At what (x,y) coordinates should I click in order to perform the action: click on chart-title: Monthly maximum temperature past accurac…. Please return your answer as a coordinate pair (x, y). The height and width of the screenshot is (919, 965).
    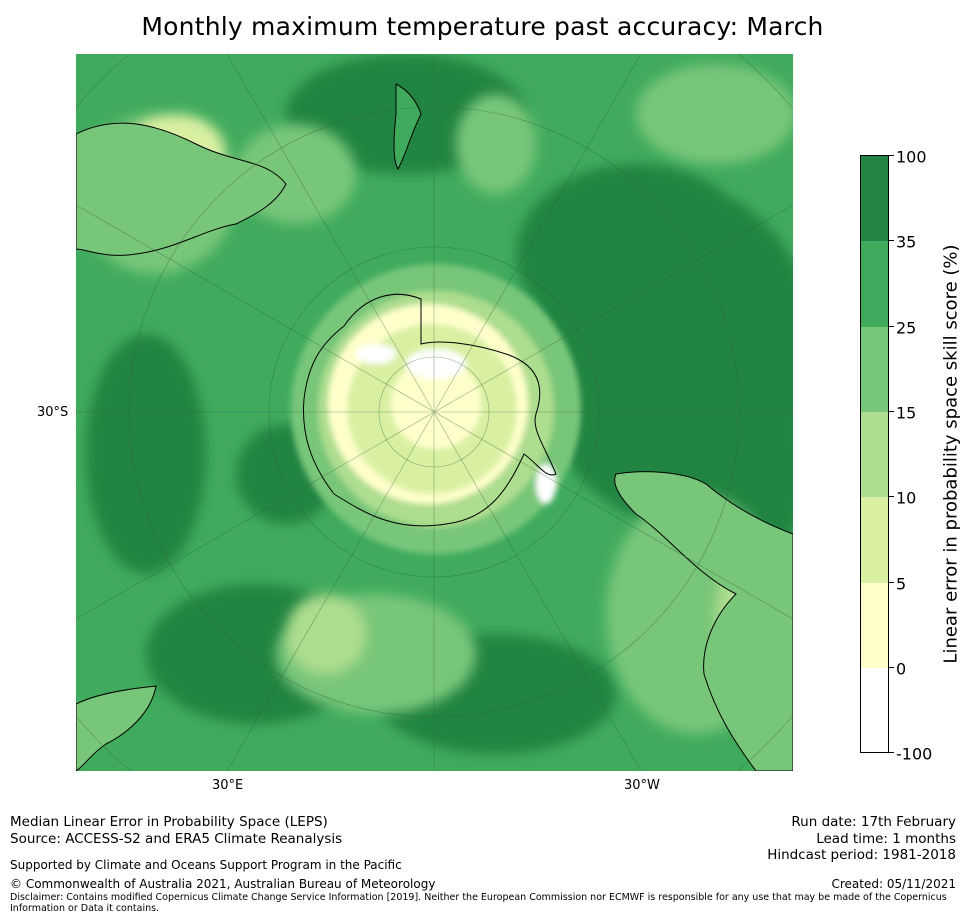
    Looking at the image, I should click on (482, 26).